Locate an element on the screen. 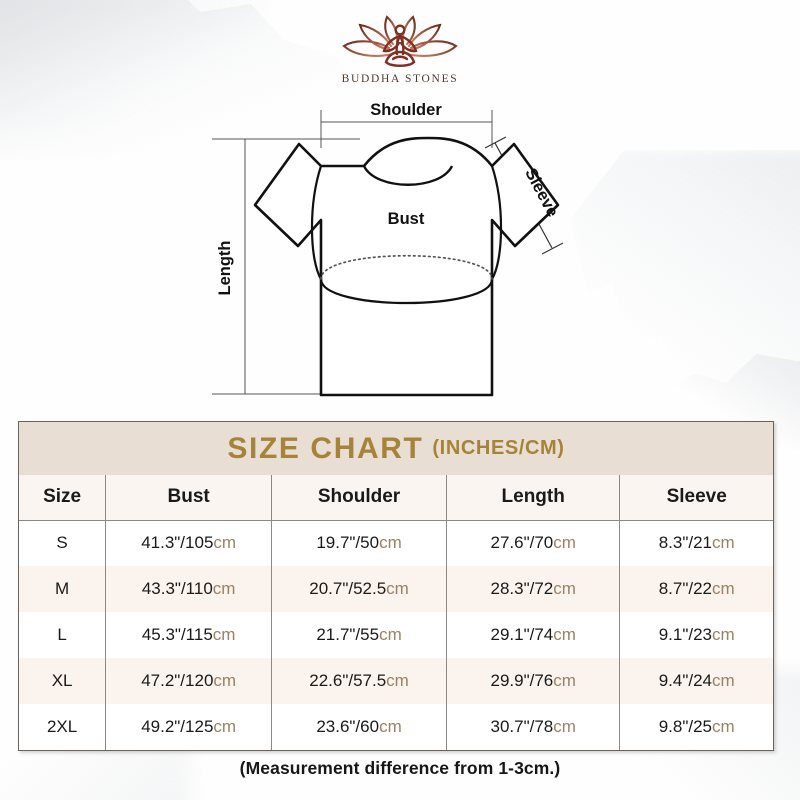 The height and width of the screenshot is (800, 800). cell-shoulder: 19.7"/50cm is located at coordinates (359, 543).